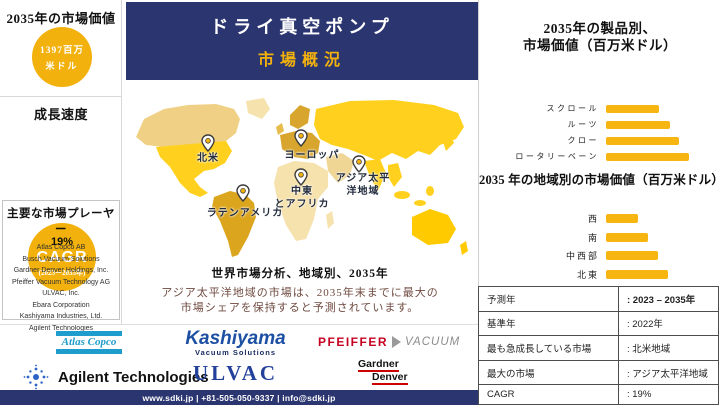 The height and width of the screenshot is (405, 720). I want to click on map-caption: 世界市場分析、地域別、2035年, so click(300, 274).